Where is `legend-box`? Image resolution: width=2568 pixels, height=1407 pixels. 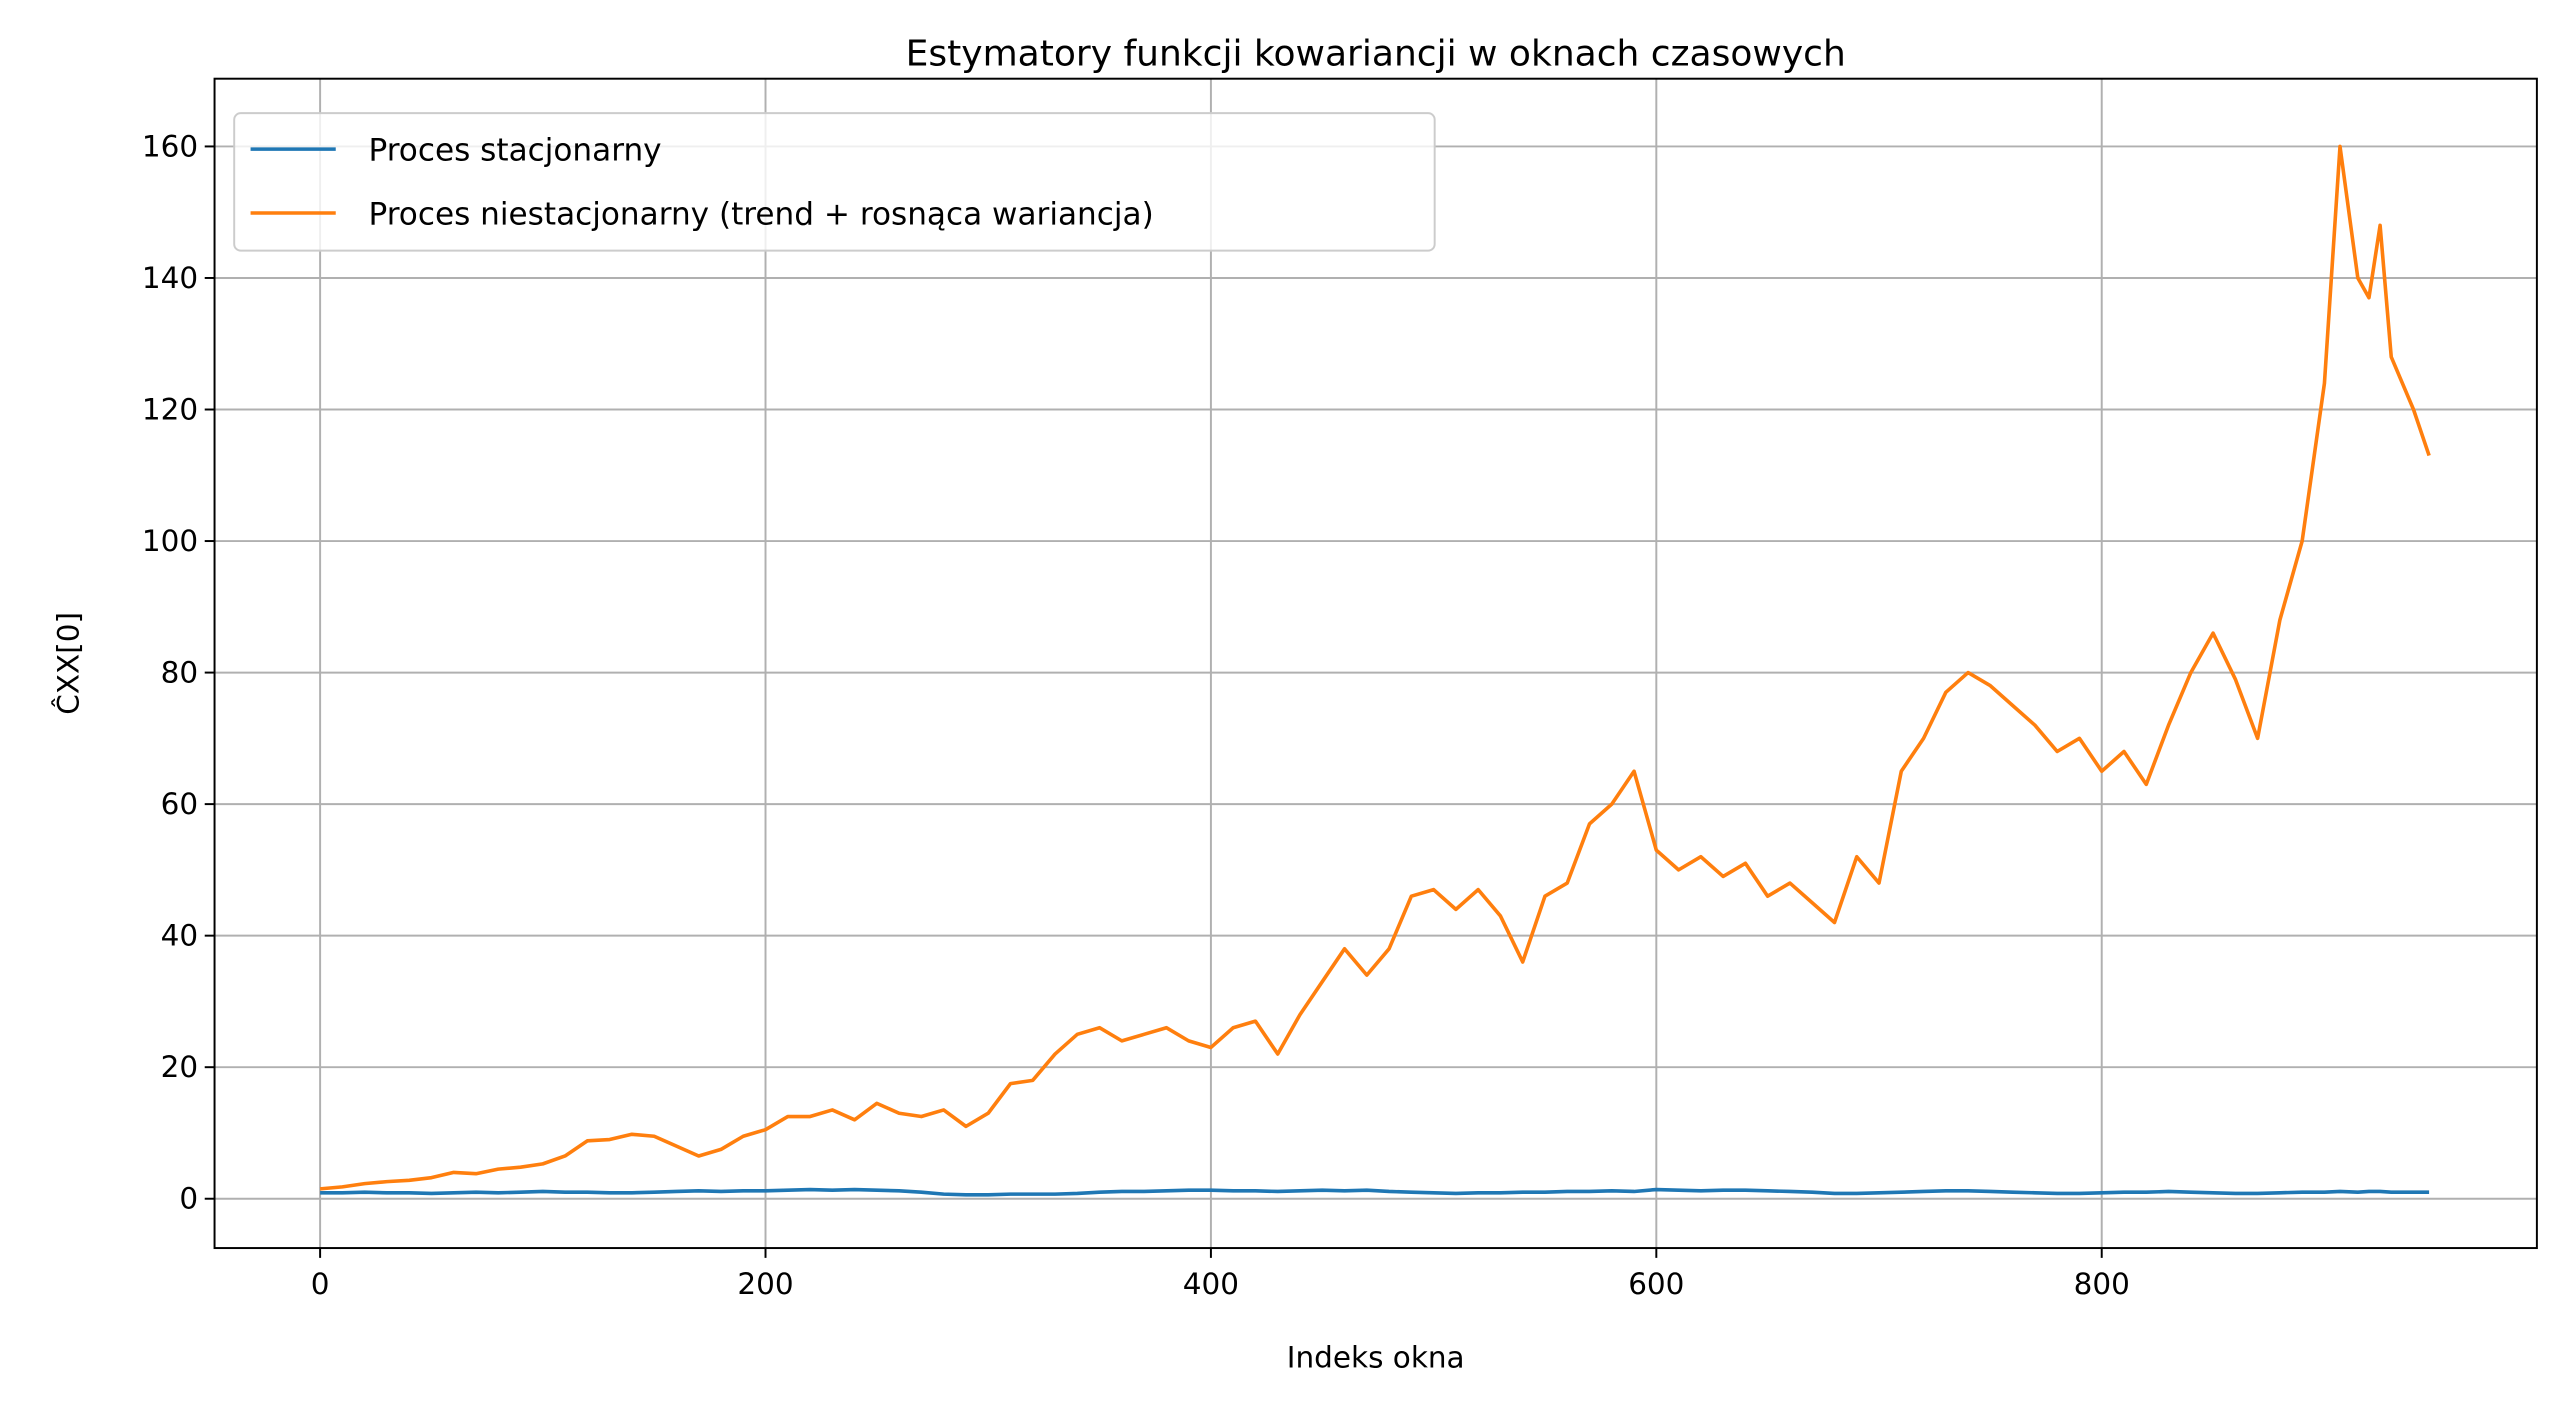
legend-box is located at coordinates (834, 182).